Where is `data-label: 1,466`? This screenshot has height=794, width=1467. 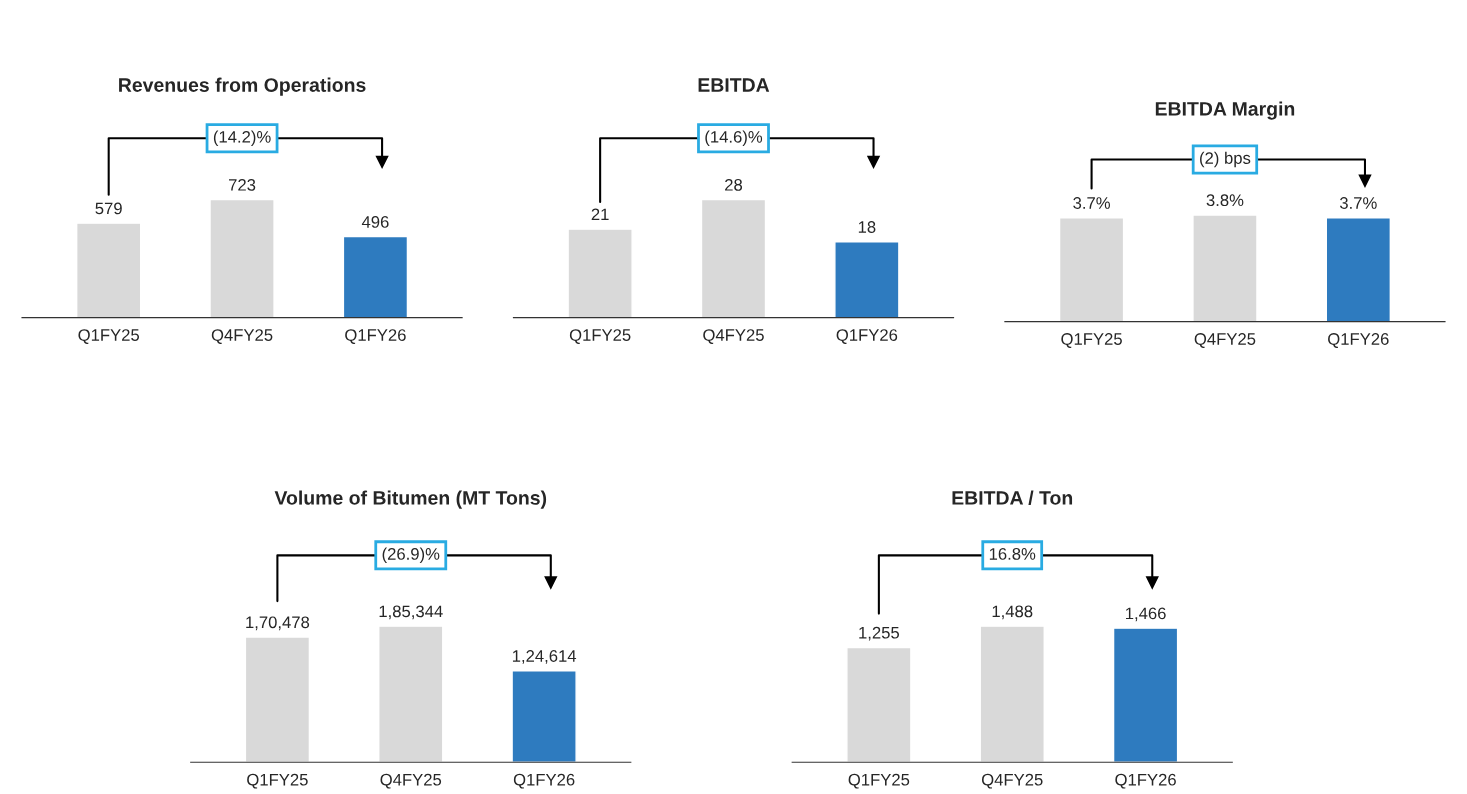 data-label: 1,466 is located at coordinates (1146, 614).